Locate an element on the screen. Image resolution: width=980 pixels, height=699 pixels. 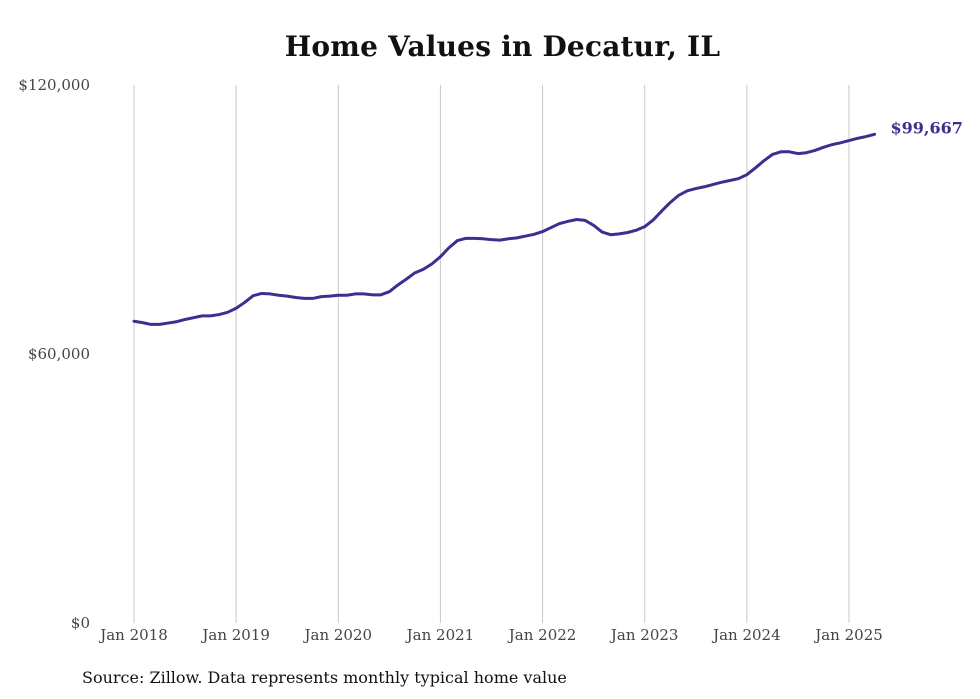
end-value-label: $99,667 is located at coordinates (927, 127).